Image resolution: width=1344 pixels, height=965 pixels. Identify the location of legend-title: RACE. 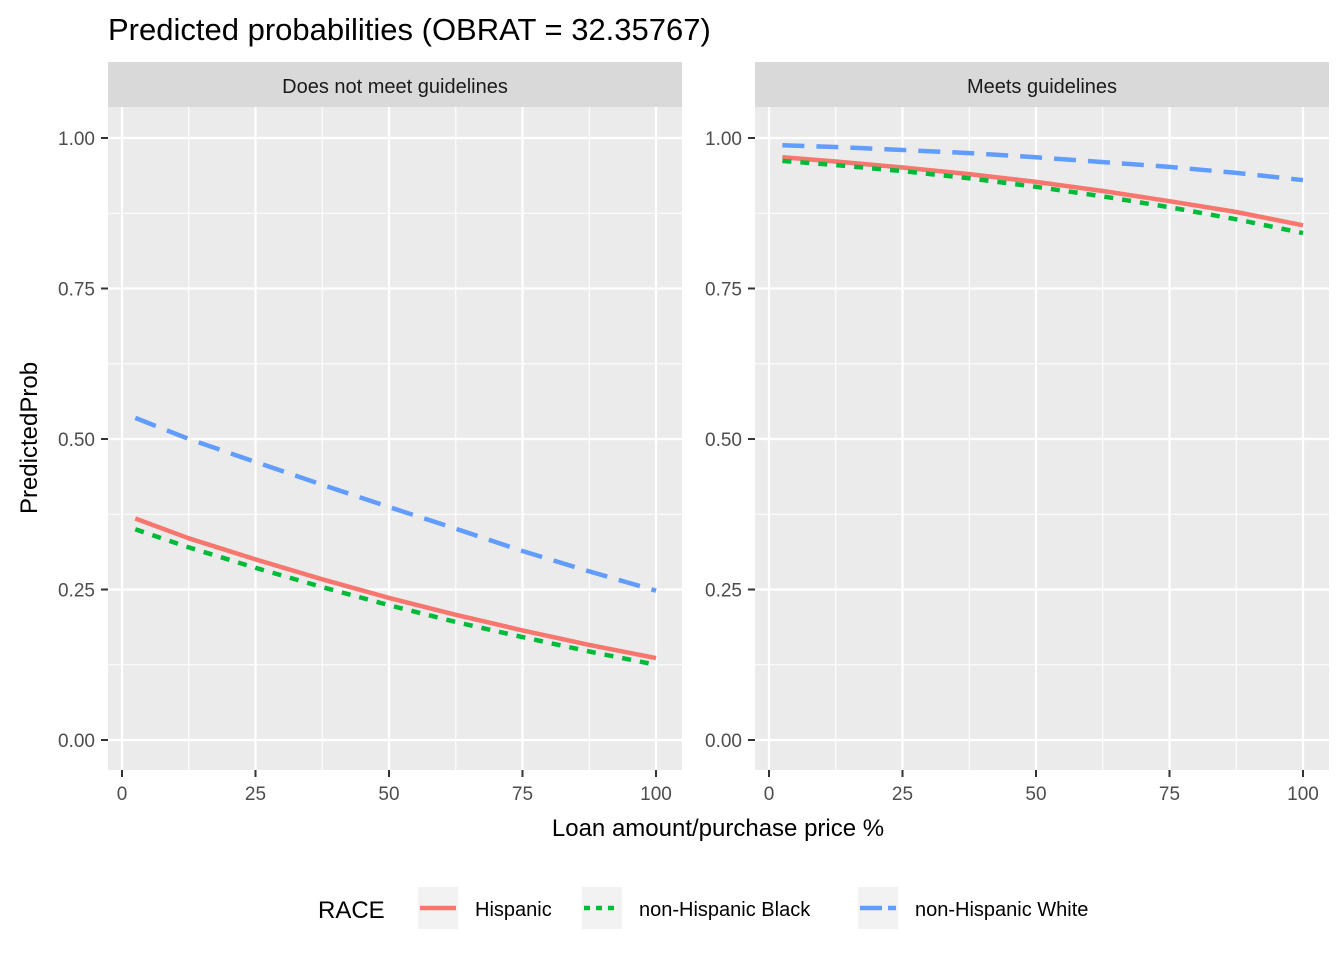
(351, 910).